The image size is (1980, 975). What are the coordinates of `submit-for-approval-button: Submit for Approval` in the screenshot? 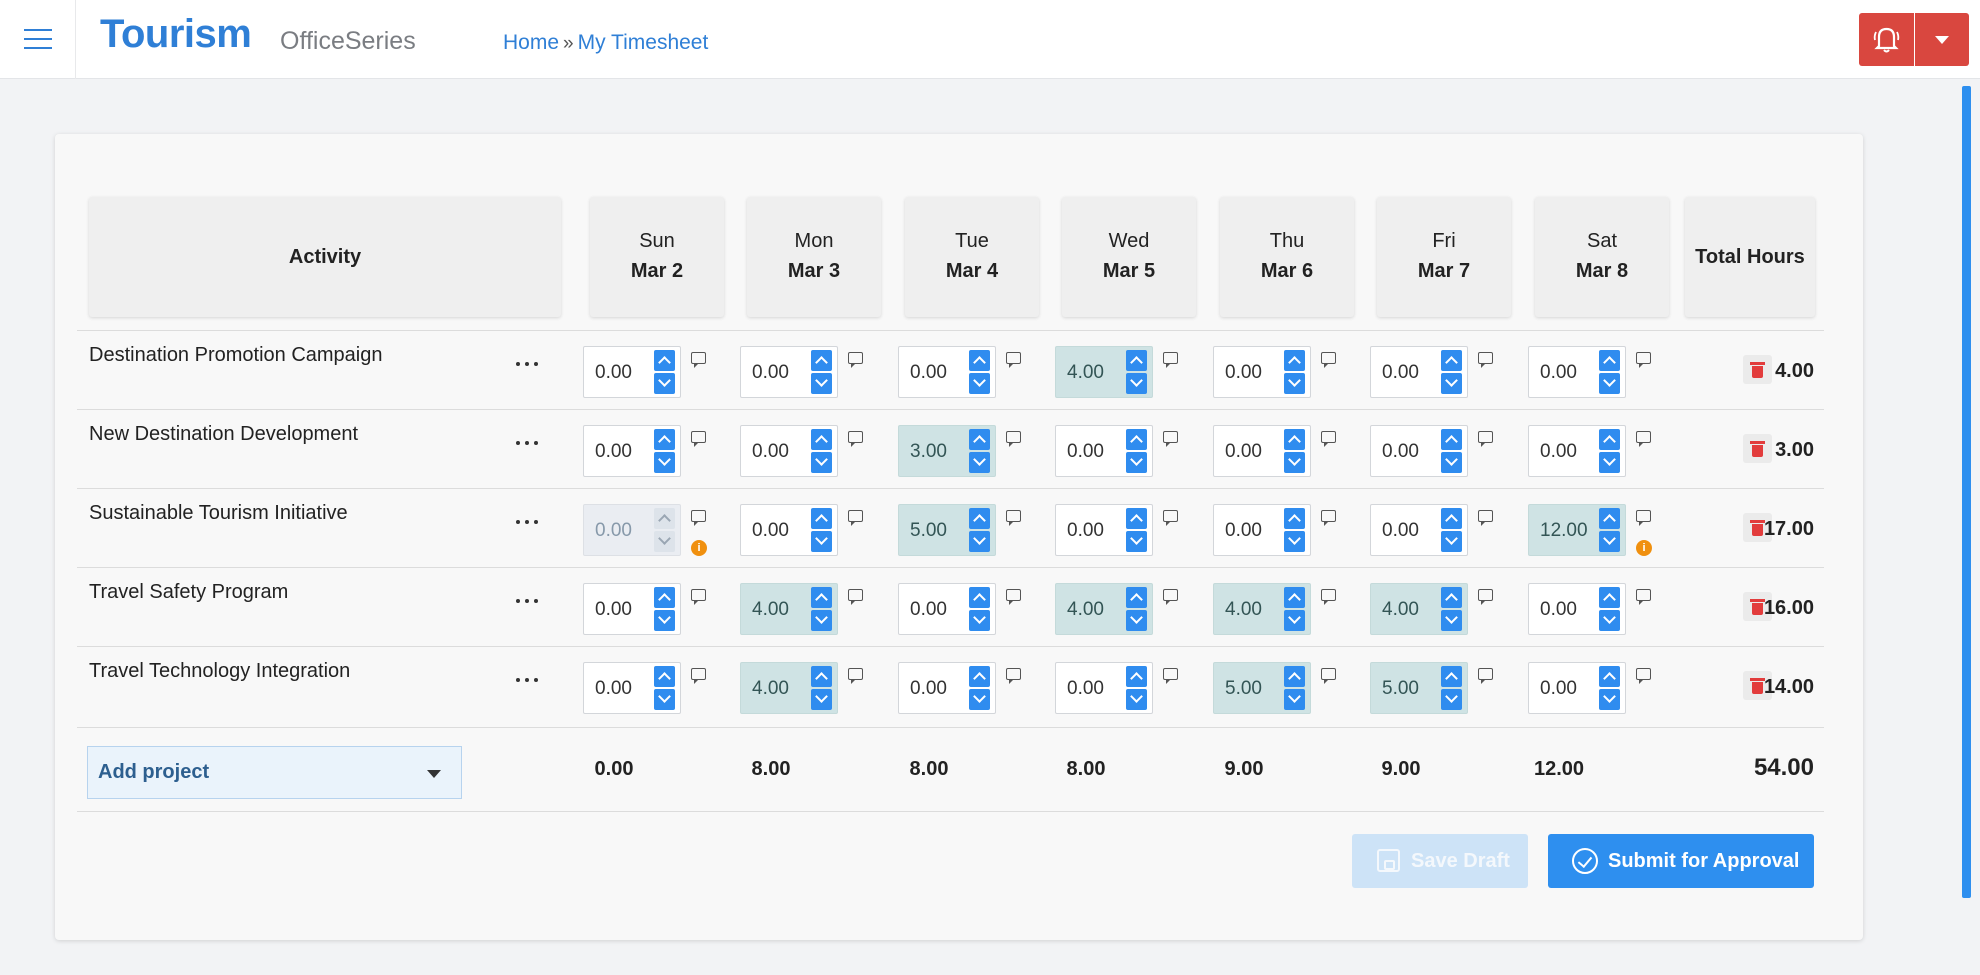 It's located at (1681, 861).